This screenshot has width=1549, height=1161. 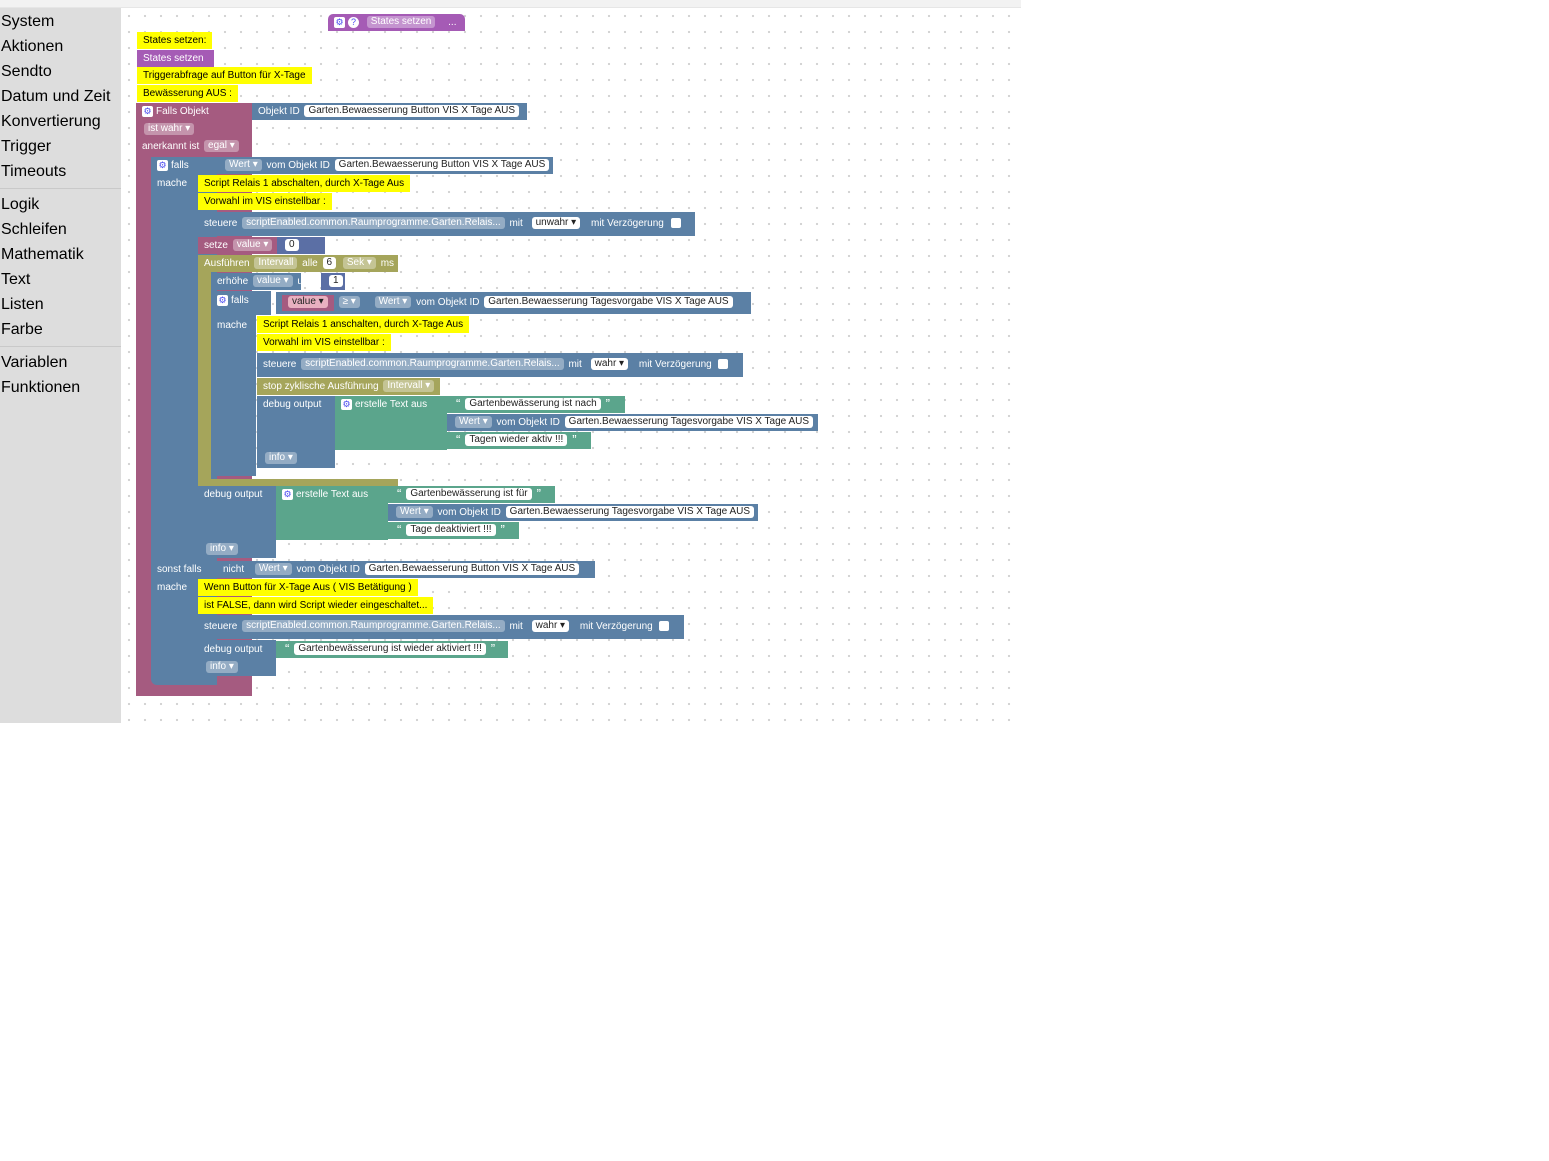 What do you see at coordinates (51, 121) in the screenshot?
I see `category-konvertierung: Konvertierung` at bounding box center [51, 121].